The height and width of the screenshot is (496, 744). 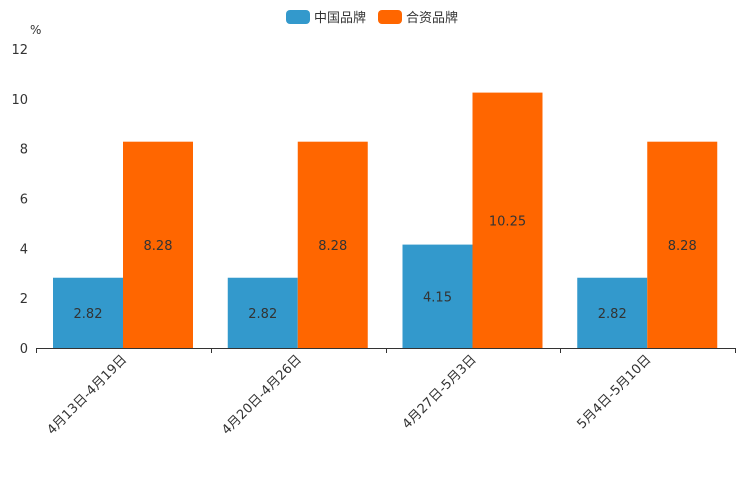 I want to click on y-tick-label: 10, so click(x=19, y=100).